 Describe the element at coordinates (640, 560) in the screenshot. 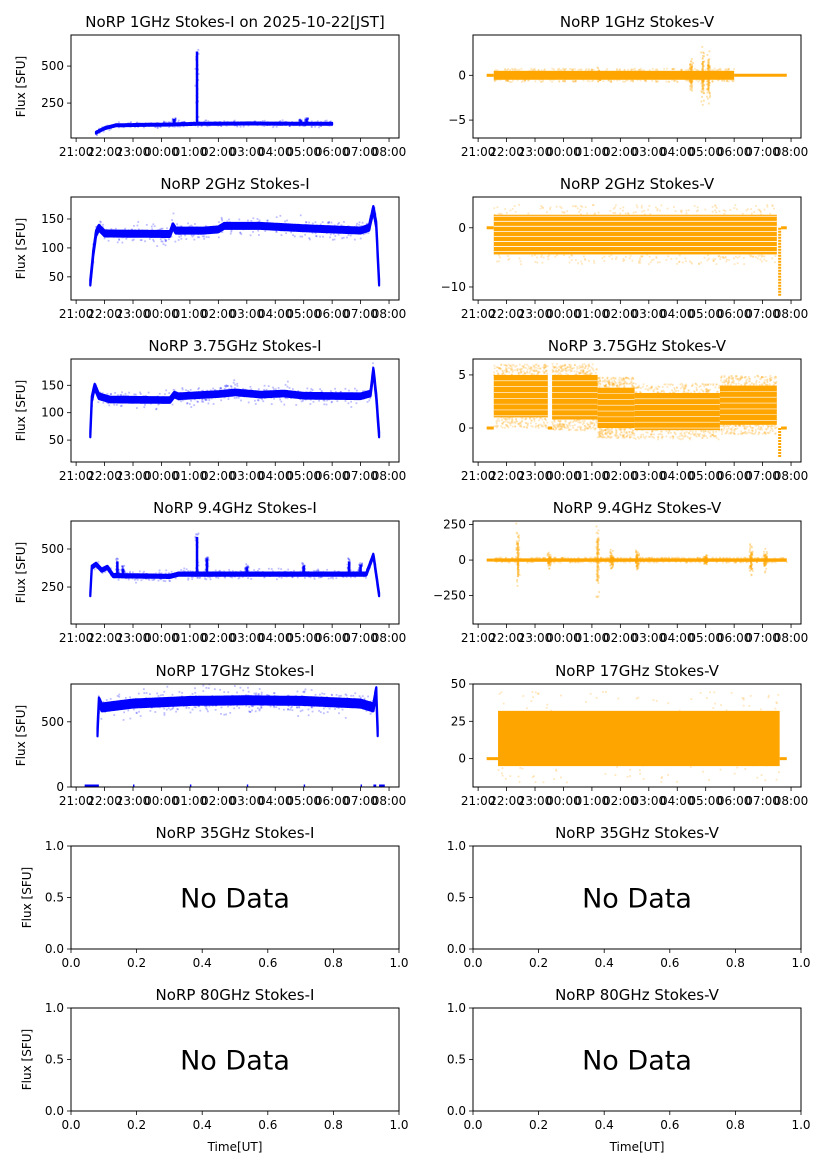

I see `data-band` at that location.